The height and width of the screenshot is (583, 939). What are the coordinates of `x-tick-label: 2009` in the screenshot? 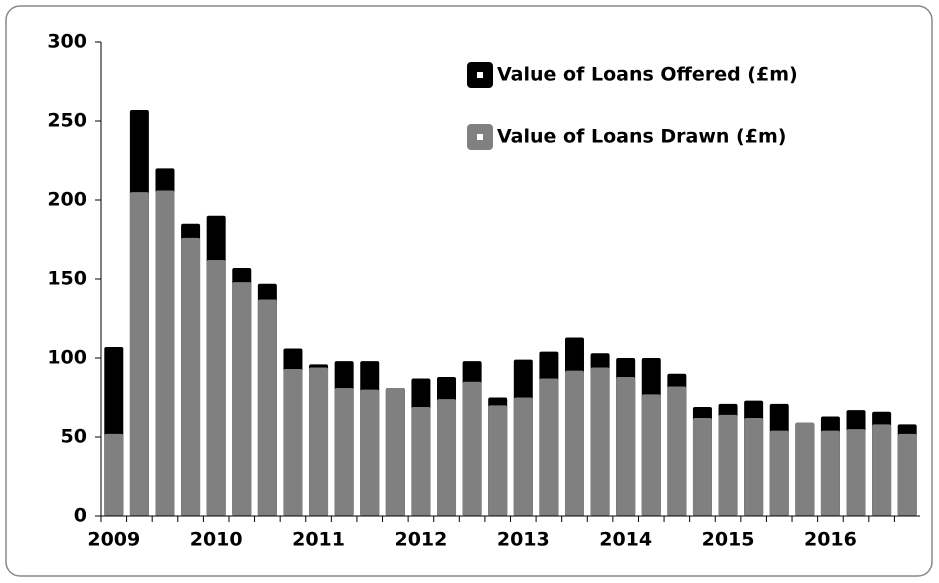 It's located at (113, 540).